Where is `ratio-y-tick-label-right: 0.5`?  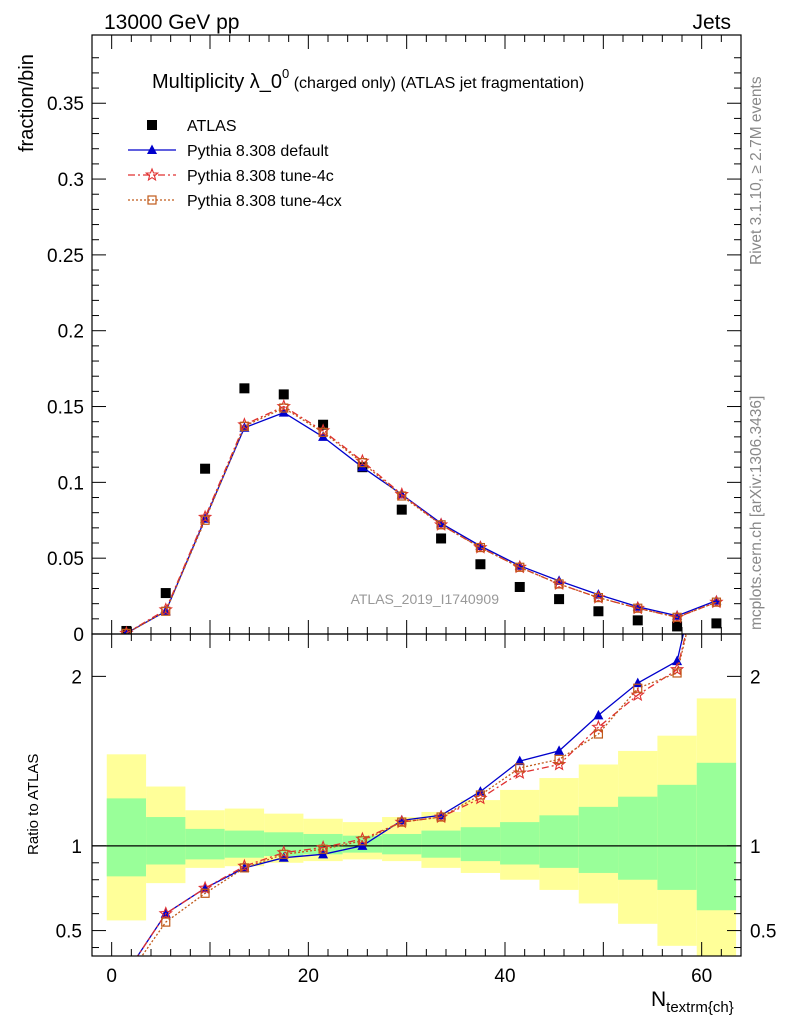 ratio-y-tick-label-right: 0.5 is located at coordinates (763, 932).